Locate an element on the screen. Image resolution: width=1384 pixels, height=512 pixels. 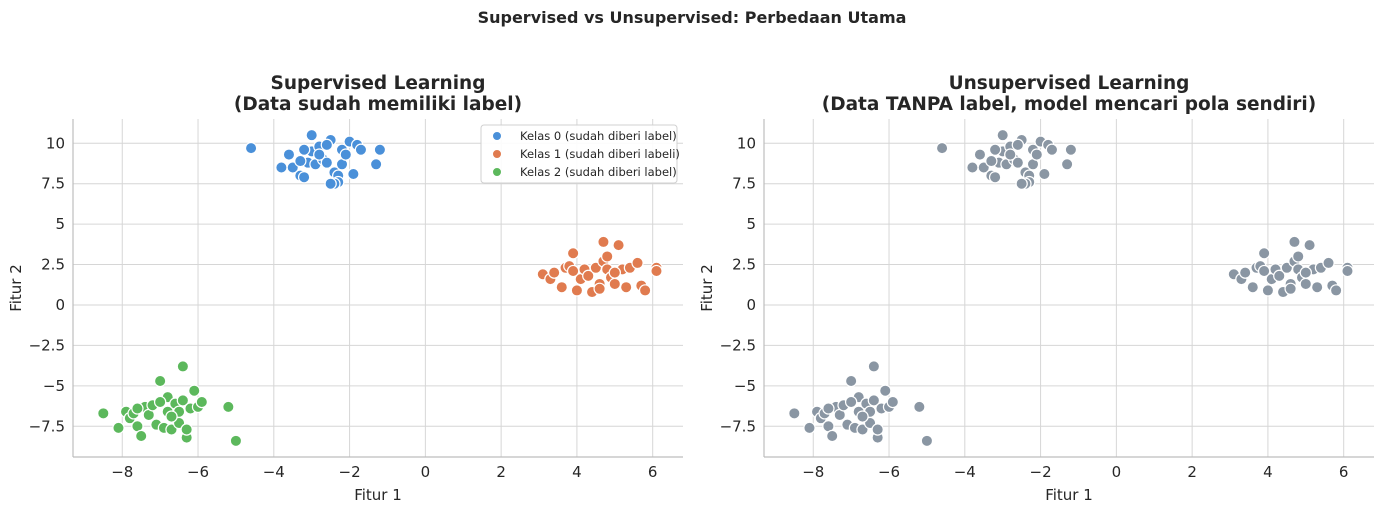
y-tick-label: 0 is located at coordinates (751, 305).